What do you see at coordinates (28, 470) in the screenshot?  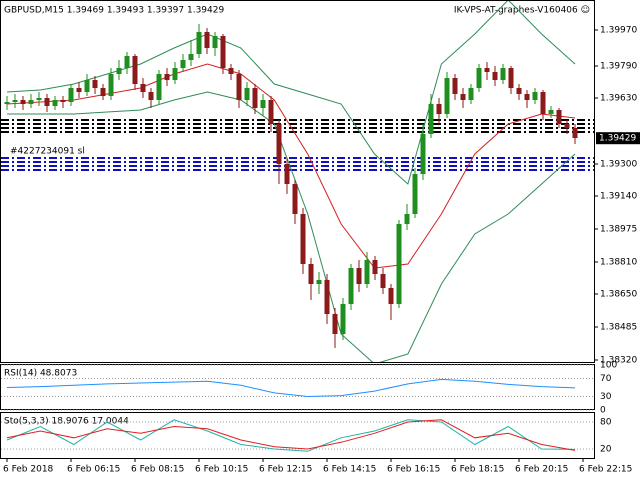 I see `x-tick-label: 6 Feb 2018` at bounding box center [28, 470].